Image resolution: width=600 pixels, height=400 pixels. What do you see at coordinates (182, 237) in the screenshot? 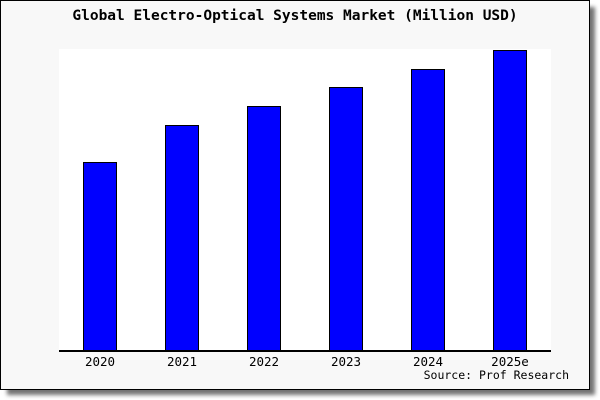
I see `bar-2021` at bounding box center [182, 237].